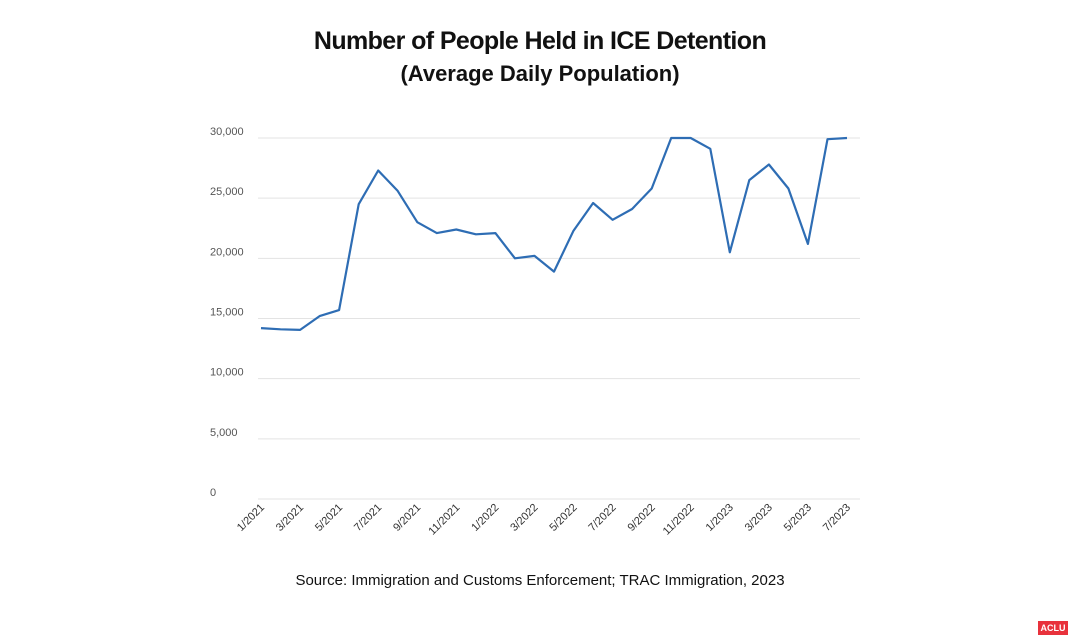 The image size is (1080, 637). I want to click on x-tick-label: 1/2022, so click(485, 518).